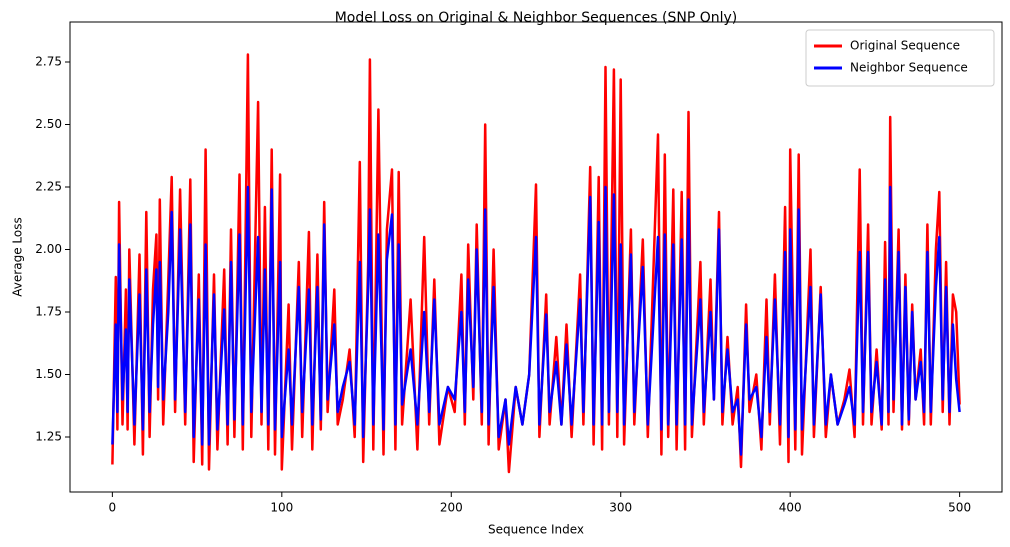 This screenshot has height=547, width=1010. What do you see at coordinates (905, 46) in the screenshot?
I see `legend-label: Original Sequence` at bounding box center [905, 46].